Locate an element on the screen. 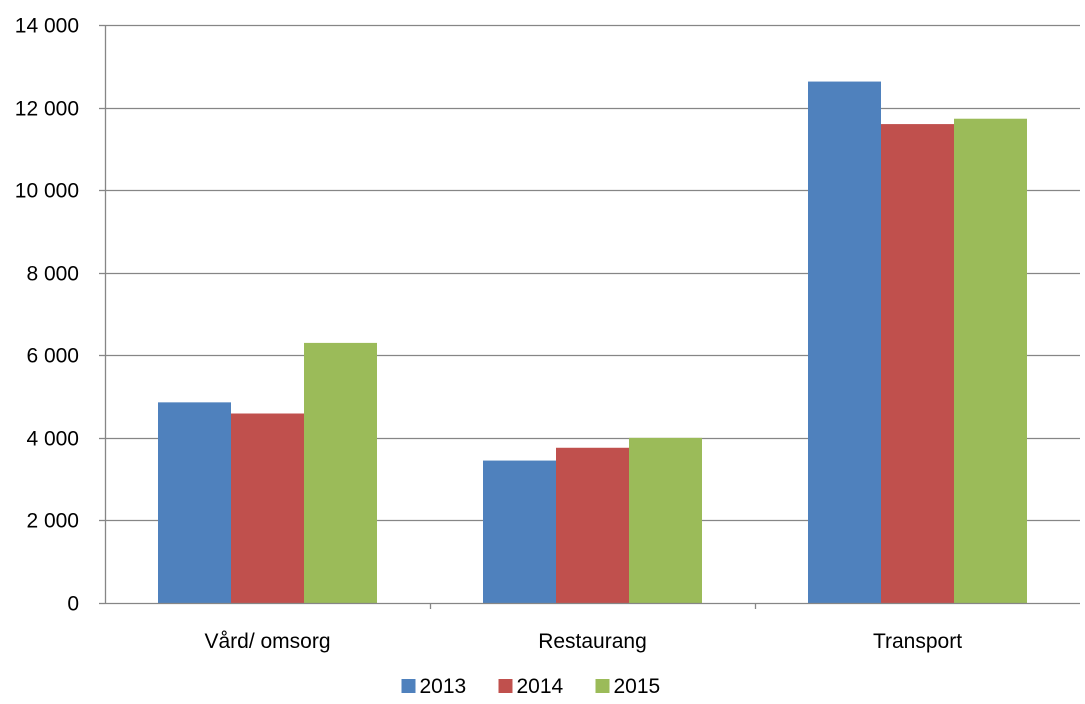  y-tick-label: 12 000 is located at coordinates (47, 109).